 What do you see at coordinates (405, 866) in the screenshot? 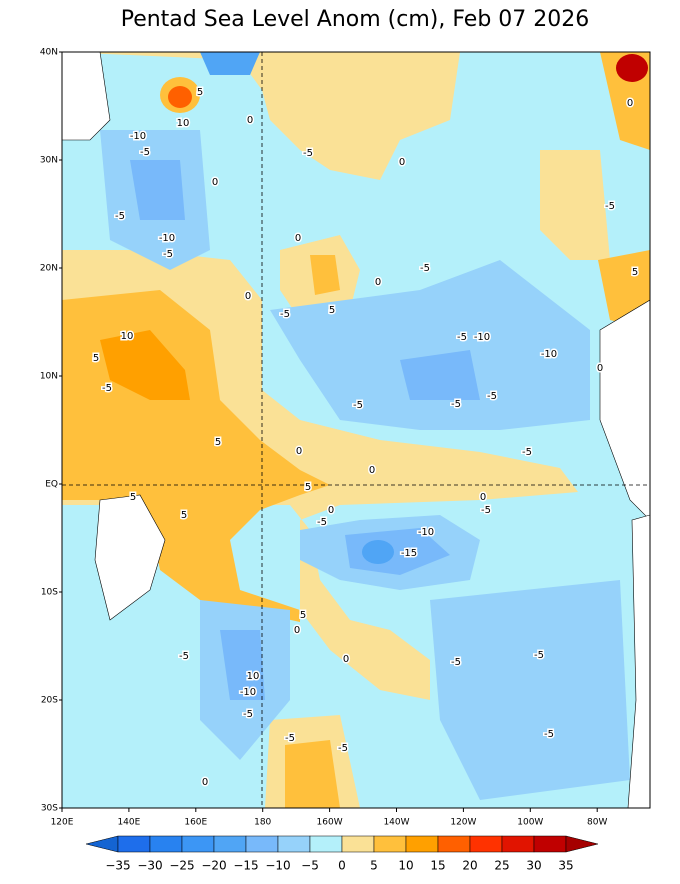
I see `colorbar-label: 10` at bounding box center [405, 866].